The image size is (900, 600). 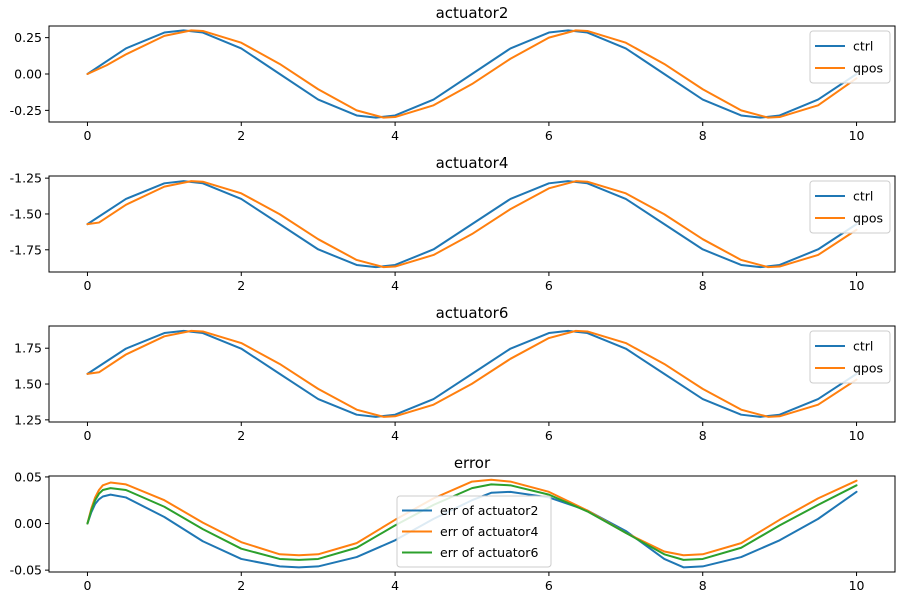 What do you see at coordinates (489, 510) in the screenshot?
I see `legend-label-1: err of actuator2` at bounding box center [489, 510].